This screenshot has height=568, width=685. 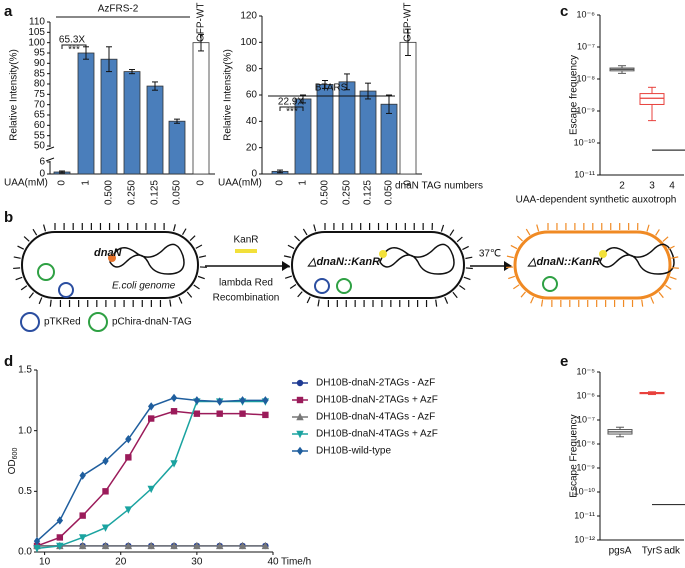 What do you see at coordinates (40, 53) in the screenshot?
I see `y-tick-label: 95` at bounding box center [40, 53].